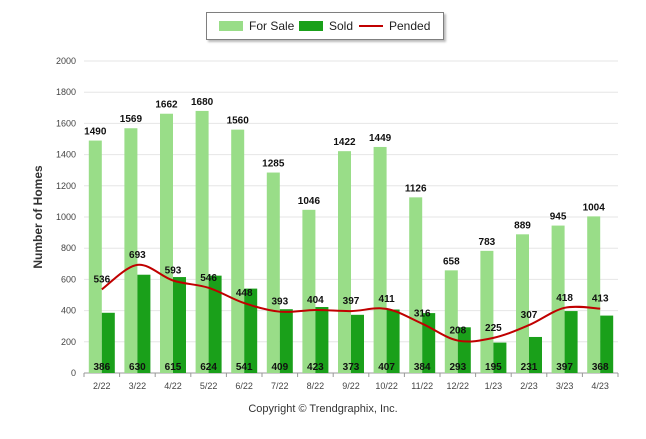 This screenshot has height=439, width=646. I want to click on x-tick-label: 11/22, so click(422, 386).